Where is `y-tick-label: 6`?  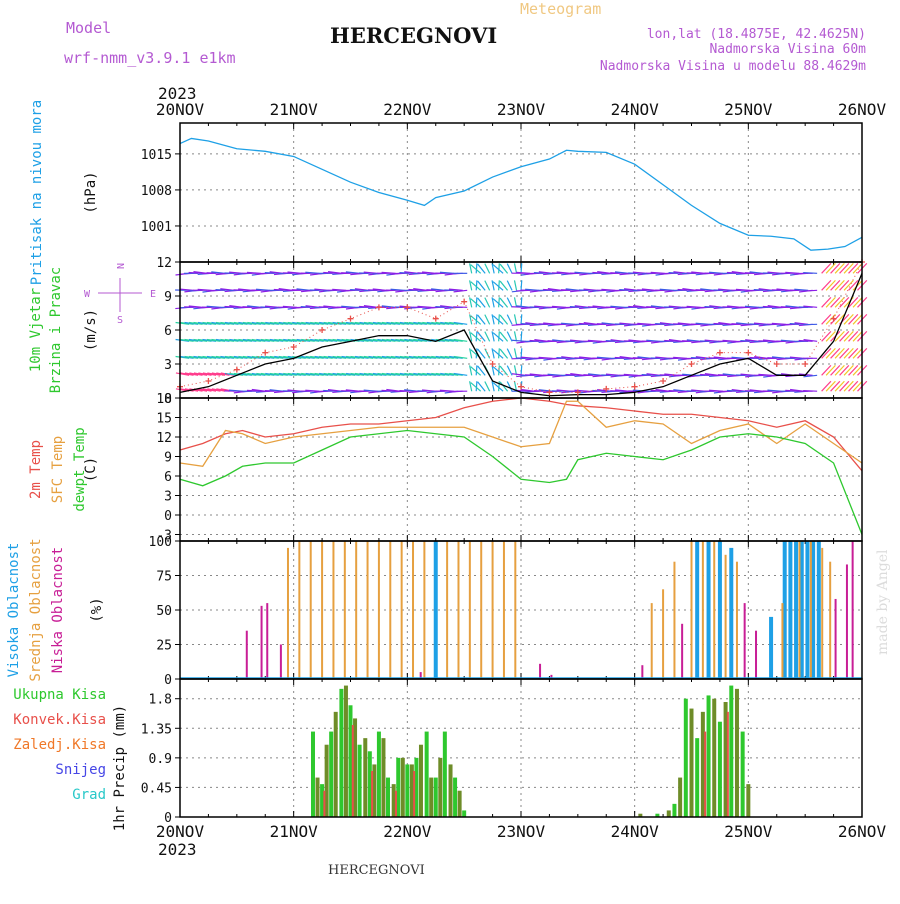 y-tick-label: 6 is located at coordinates (168, 331).